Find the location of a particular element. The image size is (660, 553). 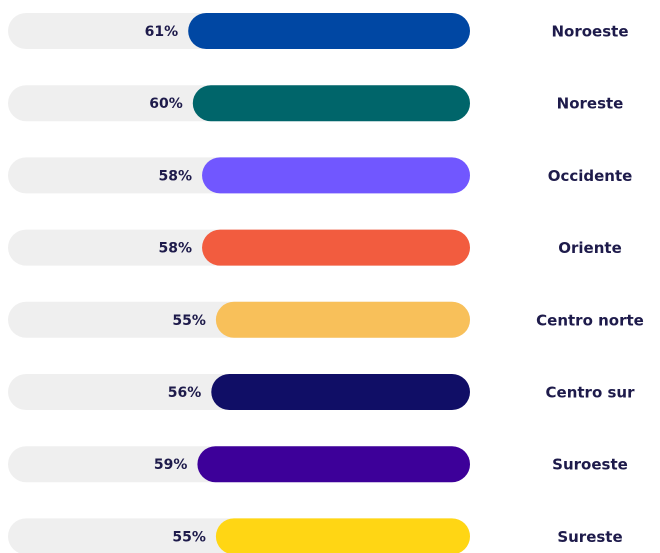

category-label: Noreste is located at coordinates (590, 104).